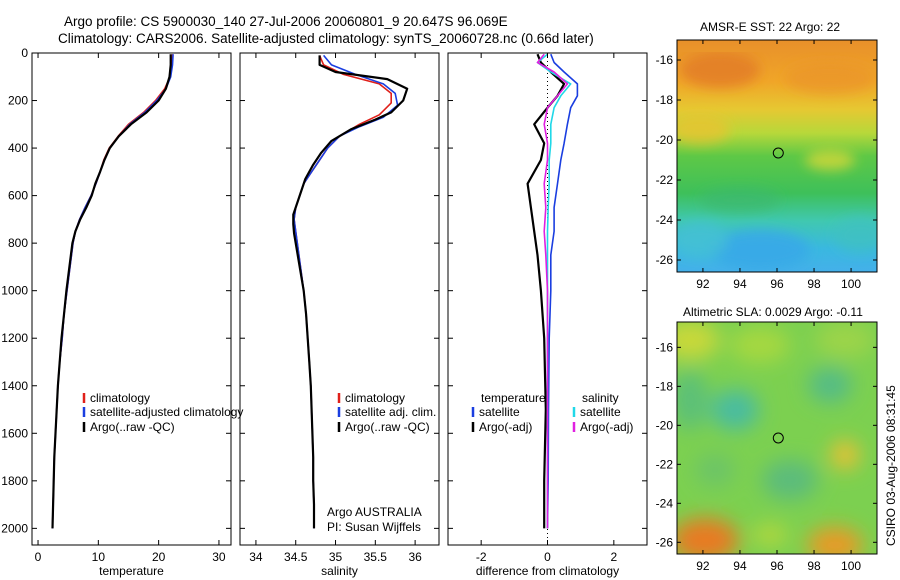 The width and height of the screenshot is (900, 580). Describe the element at coordinates (14, 338) in the screenshot. I see `y-tick-label: 1200` at that location.